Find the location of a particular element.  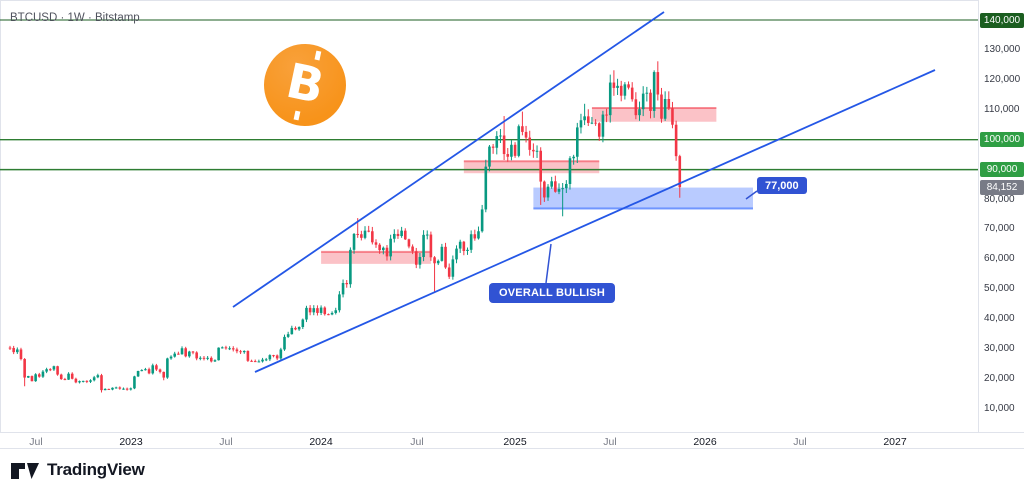

callout-pointer-layer is located at coordinates (651, 237).